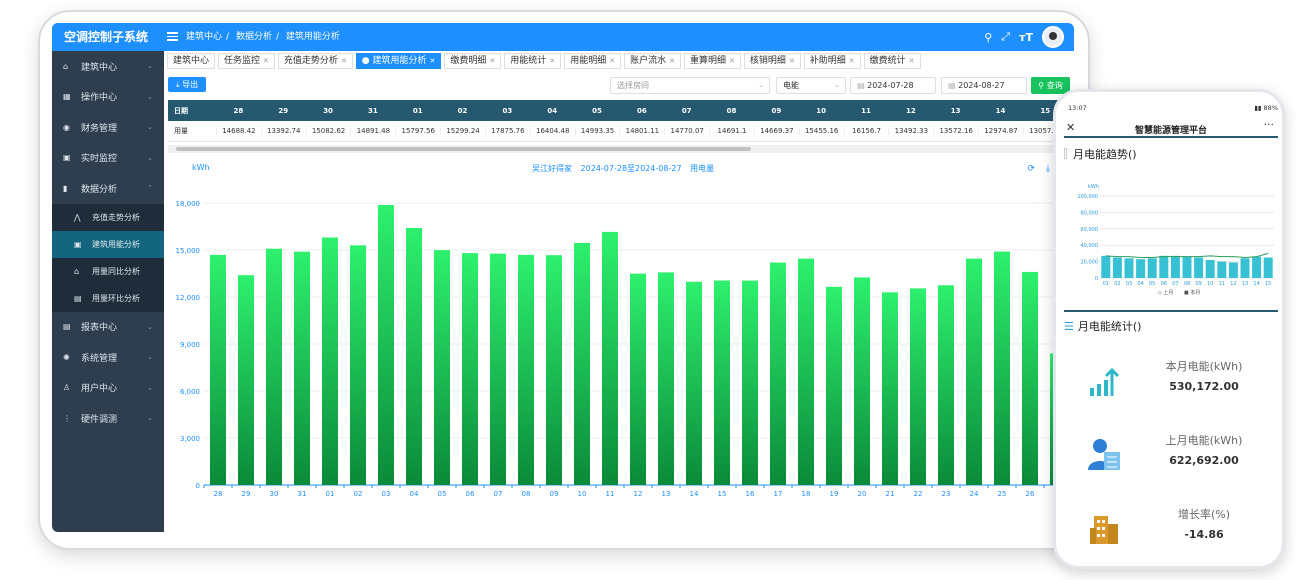 This screenshot has height=580, width=1300. What do you see at coordinates (988, 37) in the screenshot?
I see `search-icon: ⚲` at bounding box center [988, 37].